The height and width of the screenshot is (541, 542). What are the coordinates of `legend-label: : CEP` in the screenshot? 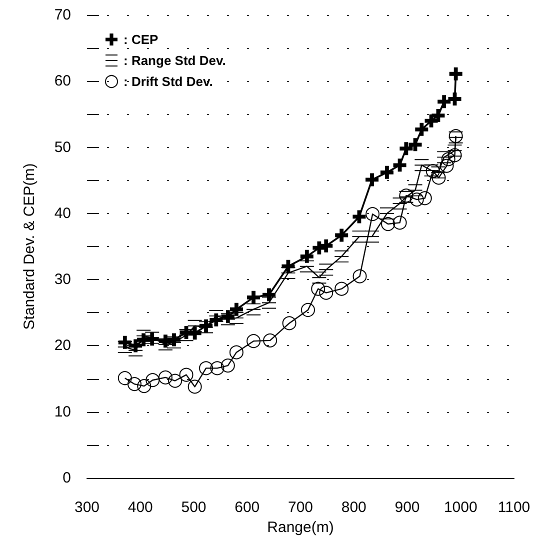 It's located at (141, 39).